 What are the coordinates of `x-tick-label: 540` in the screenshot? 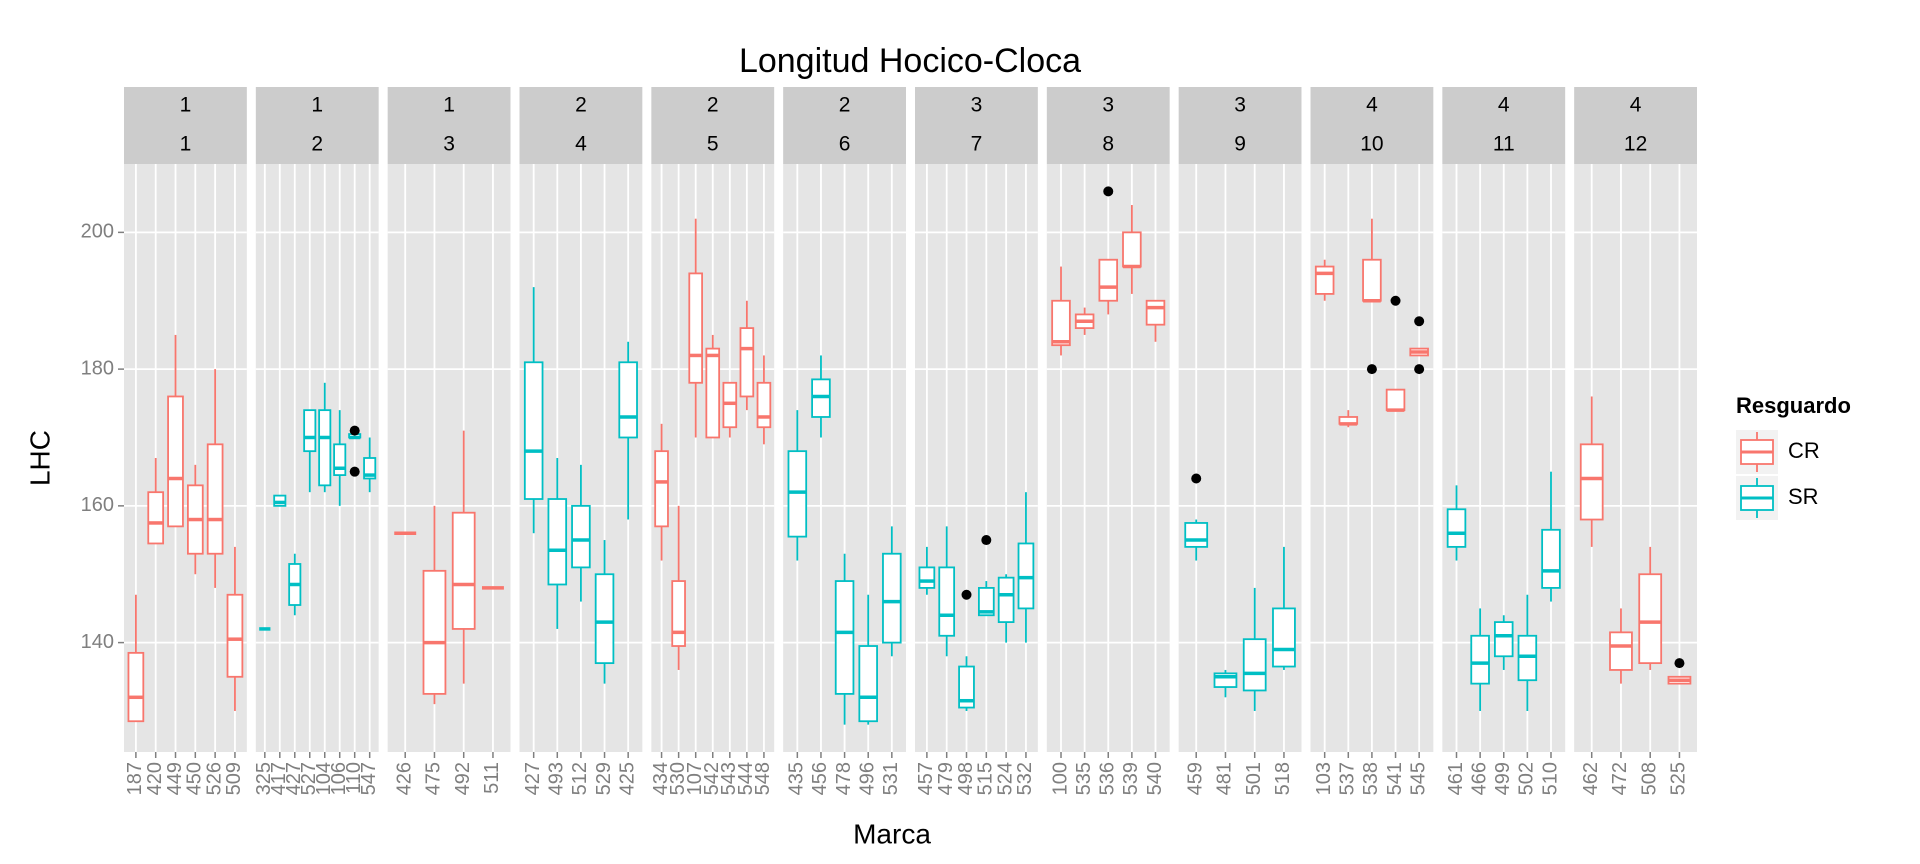 It's located at (1155, 778).